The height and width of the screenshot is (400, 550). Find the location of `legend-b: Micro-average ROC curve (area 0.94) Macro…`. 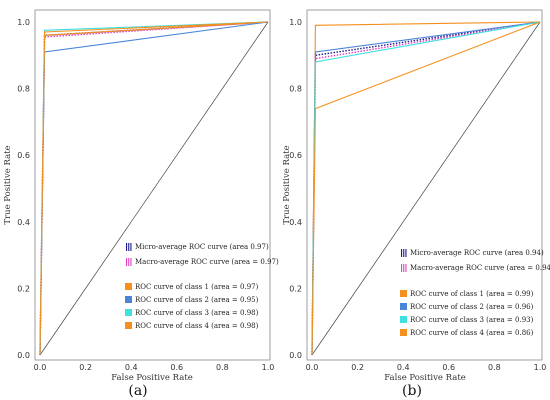

legend-b: Micro-average ROC curve (area 0.94) Macro… is located at coordinates (475, 293).